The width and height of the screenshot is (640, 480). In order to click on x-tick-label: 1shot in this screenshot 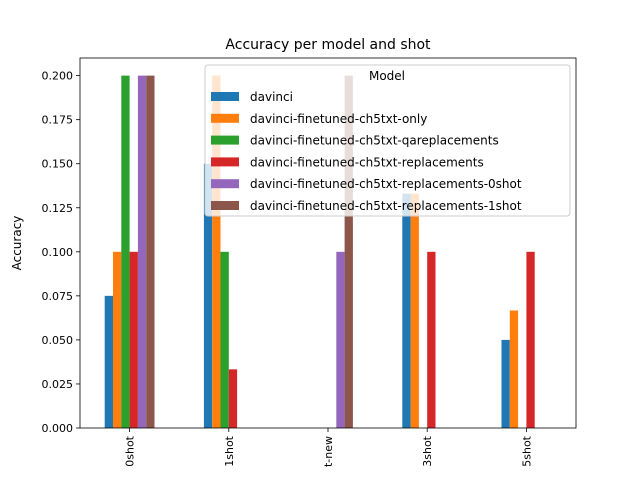, I will do `click(229, 450)`.